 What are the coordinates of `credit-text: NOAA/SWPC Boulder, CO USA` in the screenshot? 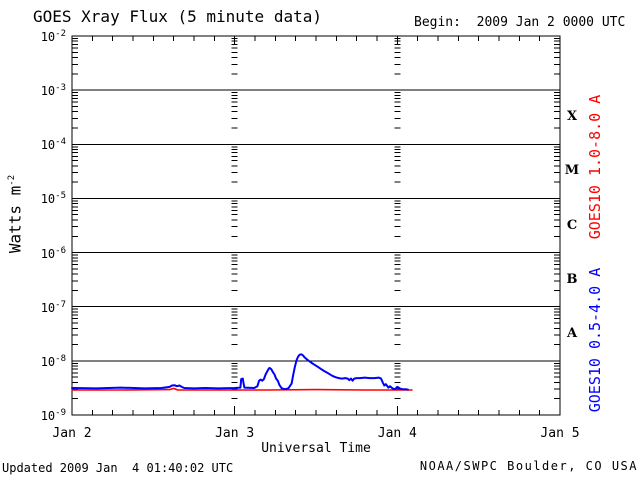 It's located at (528, 466).